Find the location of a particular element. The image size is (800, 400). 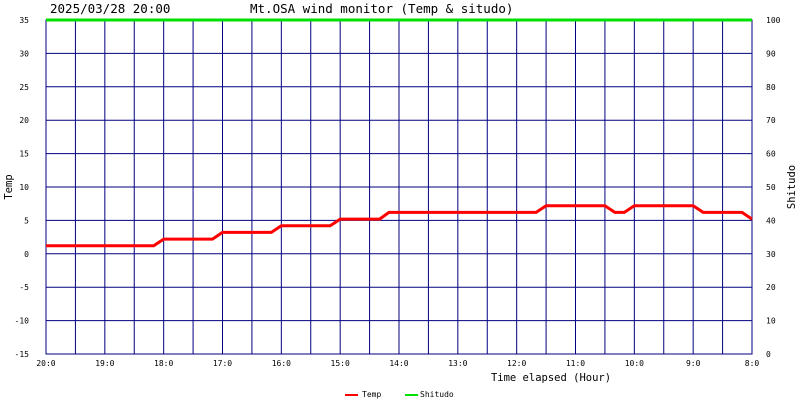

x-tick-label: 11:0 is located at coordinates (575, 363).